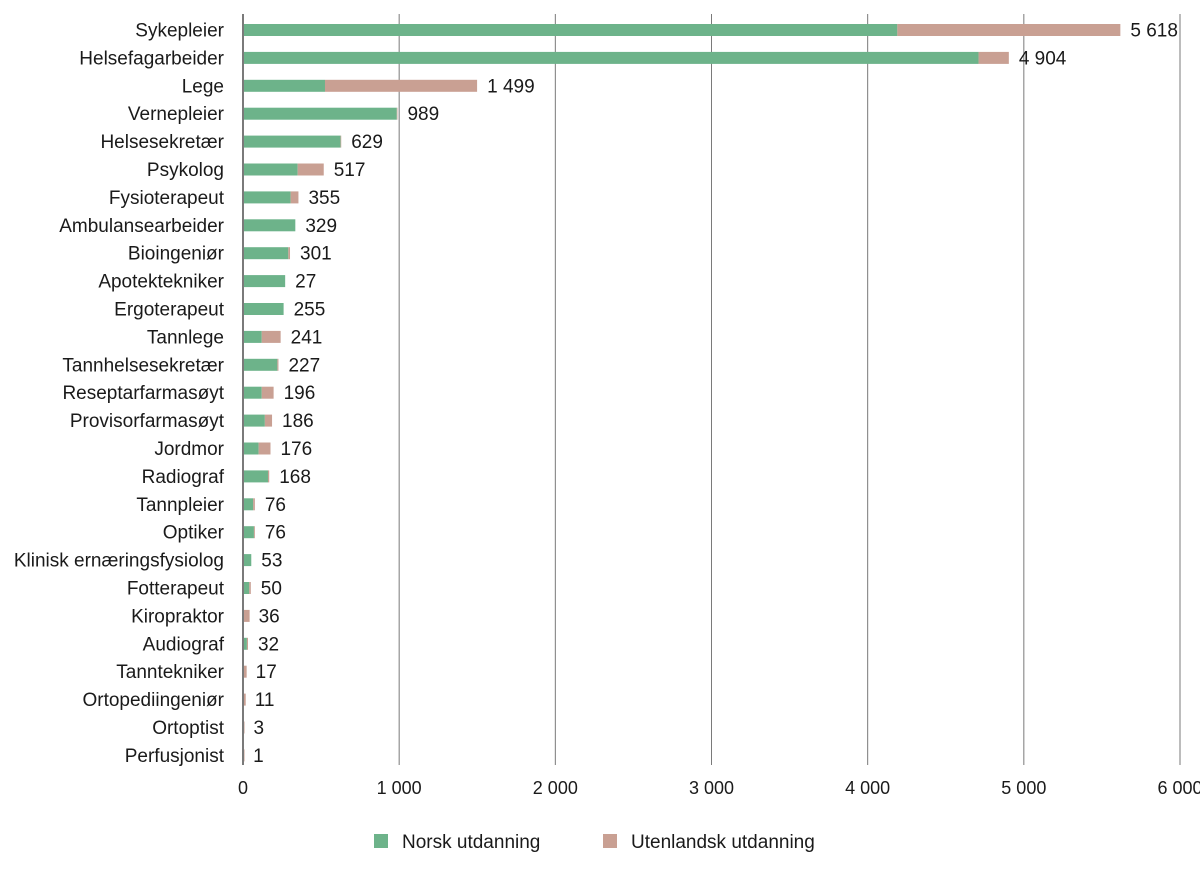 The image size is (1200, 869). What do you see at coordinates (268, 644) in the screenshot?
I see `bar-value-label: 32` at bounding box center [268, 644].